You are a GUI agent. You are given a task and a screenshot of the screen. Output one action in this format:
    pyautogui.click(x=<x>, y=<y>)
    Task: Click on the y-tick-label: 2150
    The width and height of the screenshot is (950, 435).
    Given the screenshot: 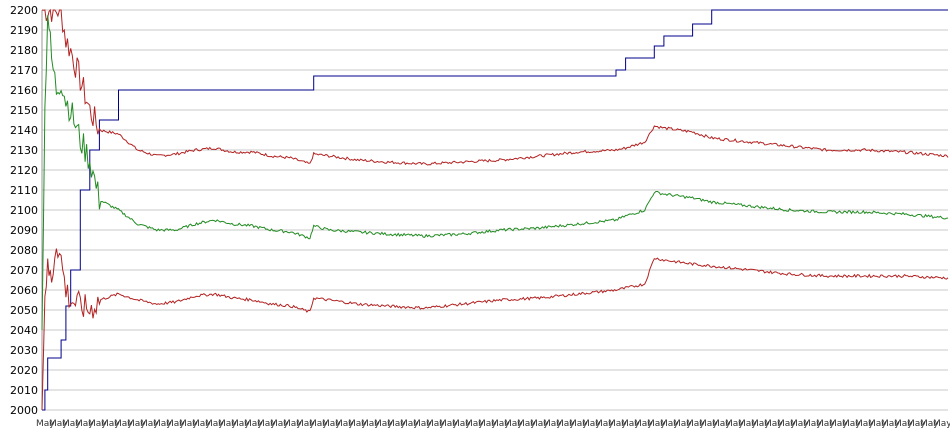 What is the action you would take?
    pyautogui.click(x=24, y=110)
    